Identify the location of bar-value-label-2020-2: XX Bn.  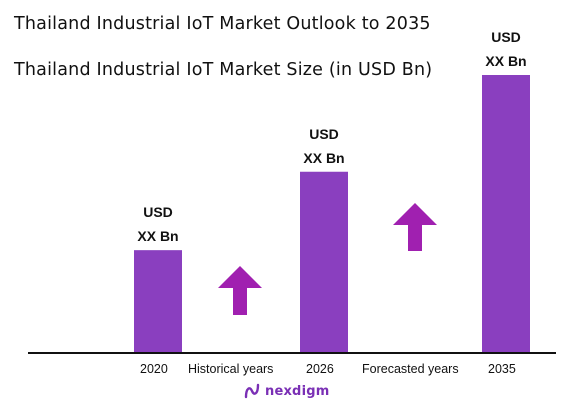
(158, 236).